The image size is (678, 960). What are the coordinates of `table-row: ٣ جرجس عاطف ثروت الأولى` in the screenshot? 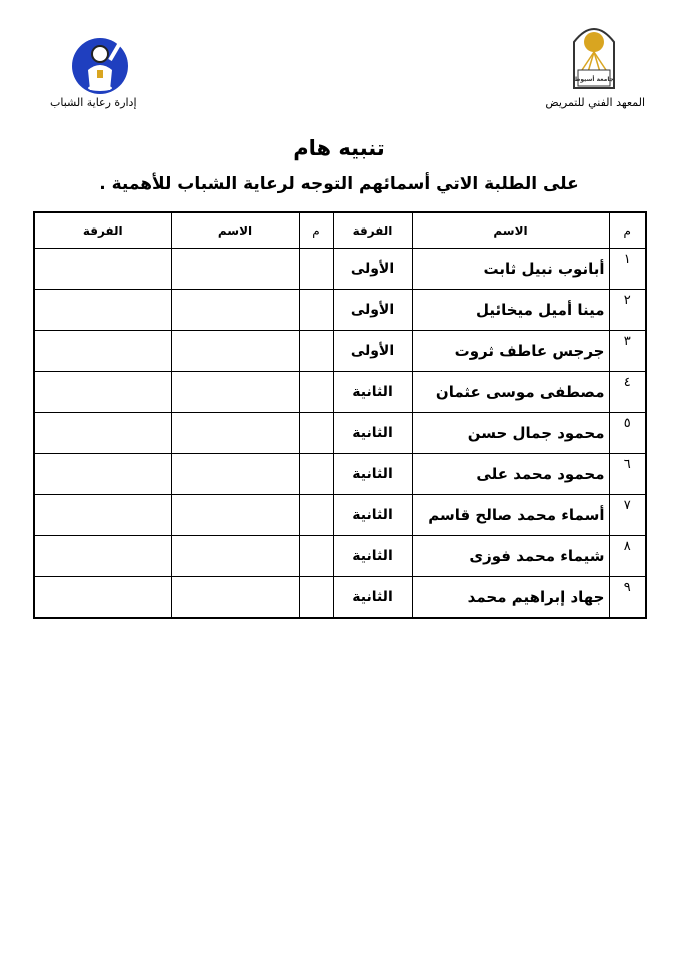 It's located at (340, 351).